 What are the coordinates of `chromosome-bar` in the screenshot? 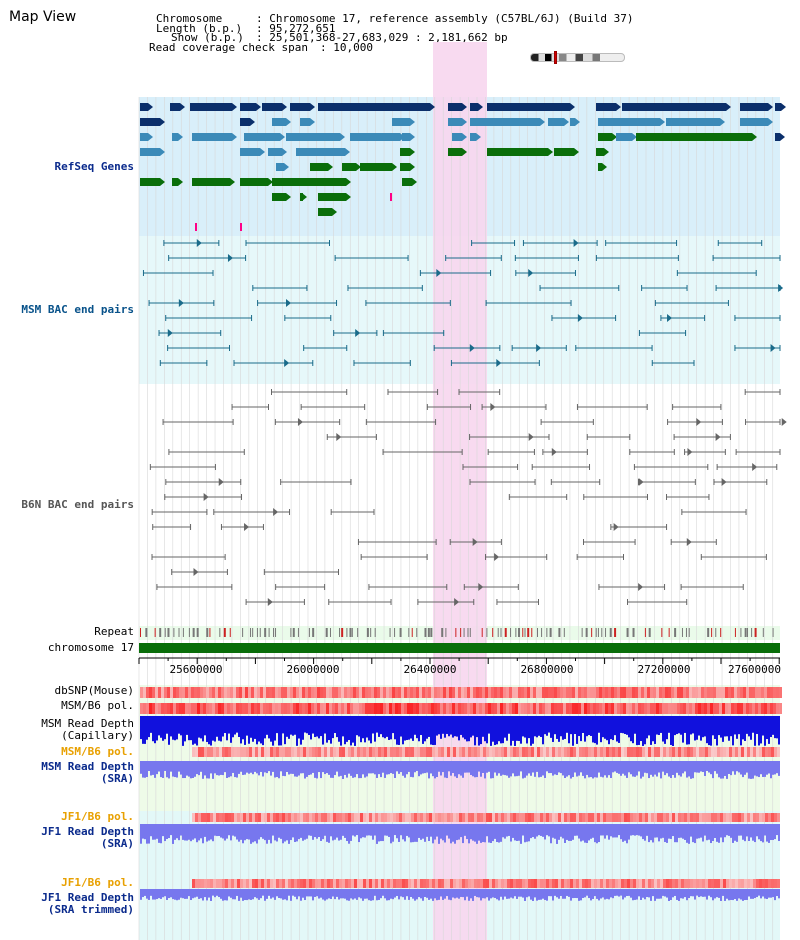 It's located at (459, 648).